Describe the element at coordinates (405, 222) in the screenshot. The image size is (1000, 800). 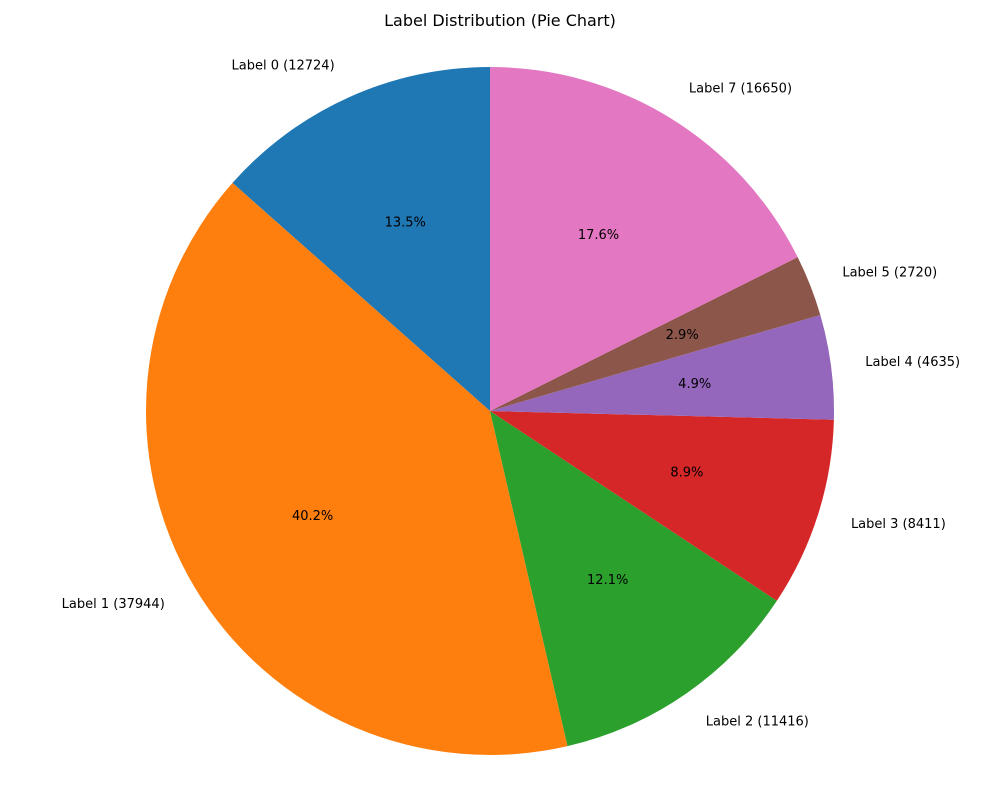
I see `slice-percent-label-0: 13.5%` at that location.